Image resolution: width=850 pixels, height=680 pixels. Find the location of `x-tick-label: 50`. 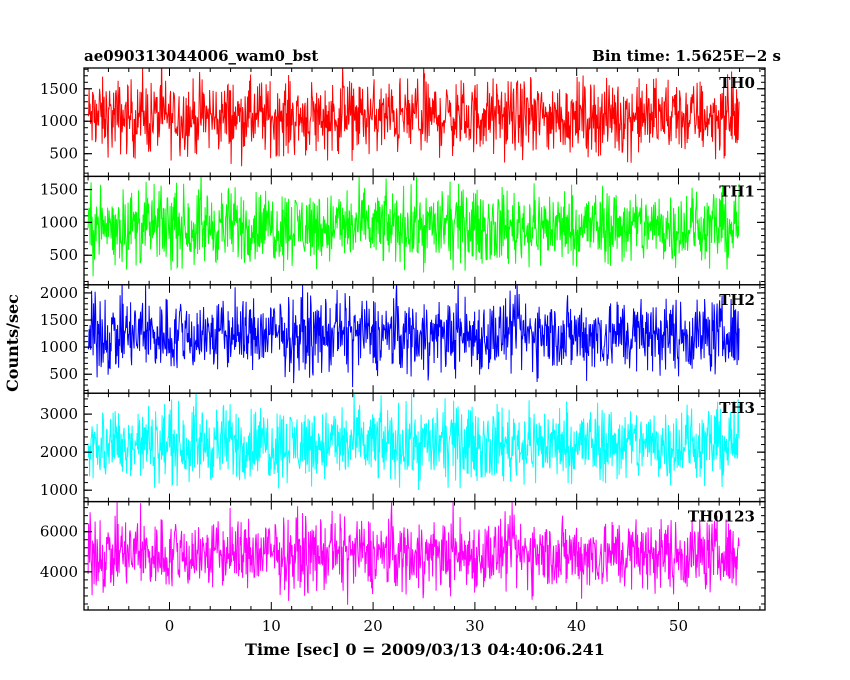

x-tick-label: 50 is located at coordinates (678, 626).